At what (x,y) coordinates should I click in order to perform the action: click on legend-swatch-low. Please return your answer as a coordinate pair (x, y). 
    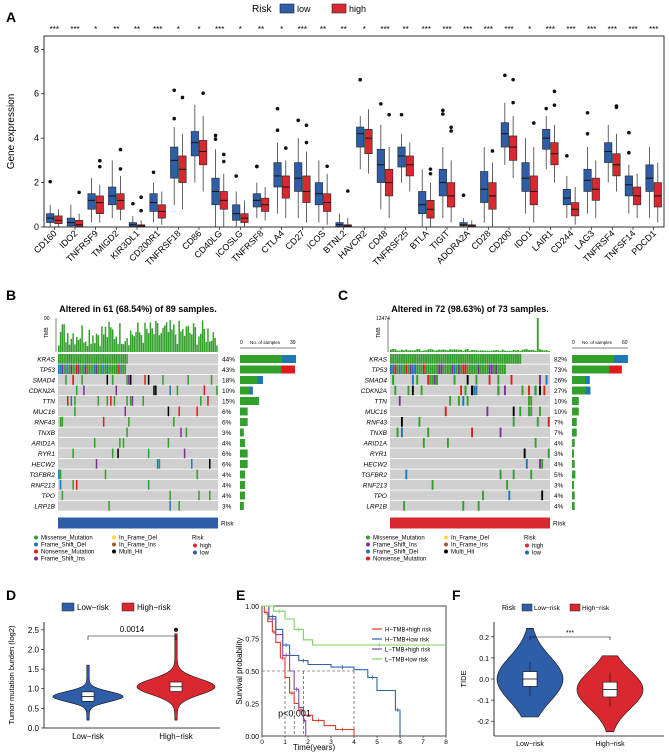
    Looking at the image, I should click on (287, 8).